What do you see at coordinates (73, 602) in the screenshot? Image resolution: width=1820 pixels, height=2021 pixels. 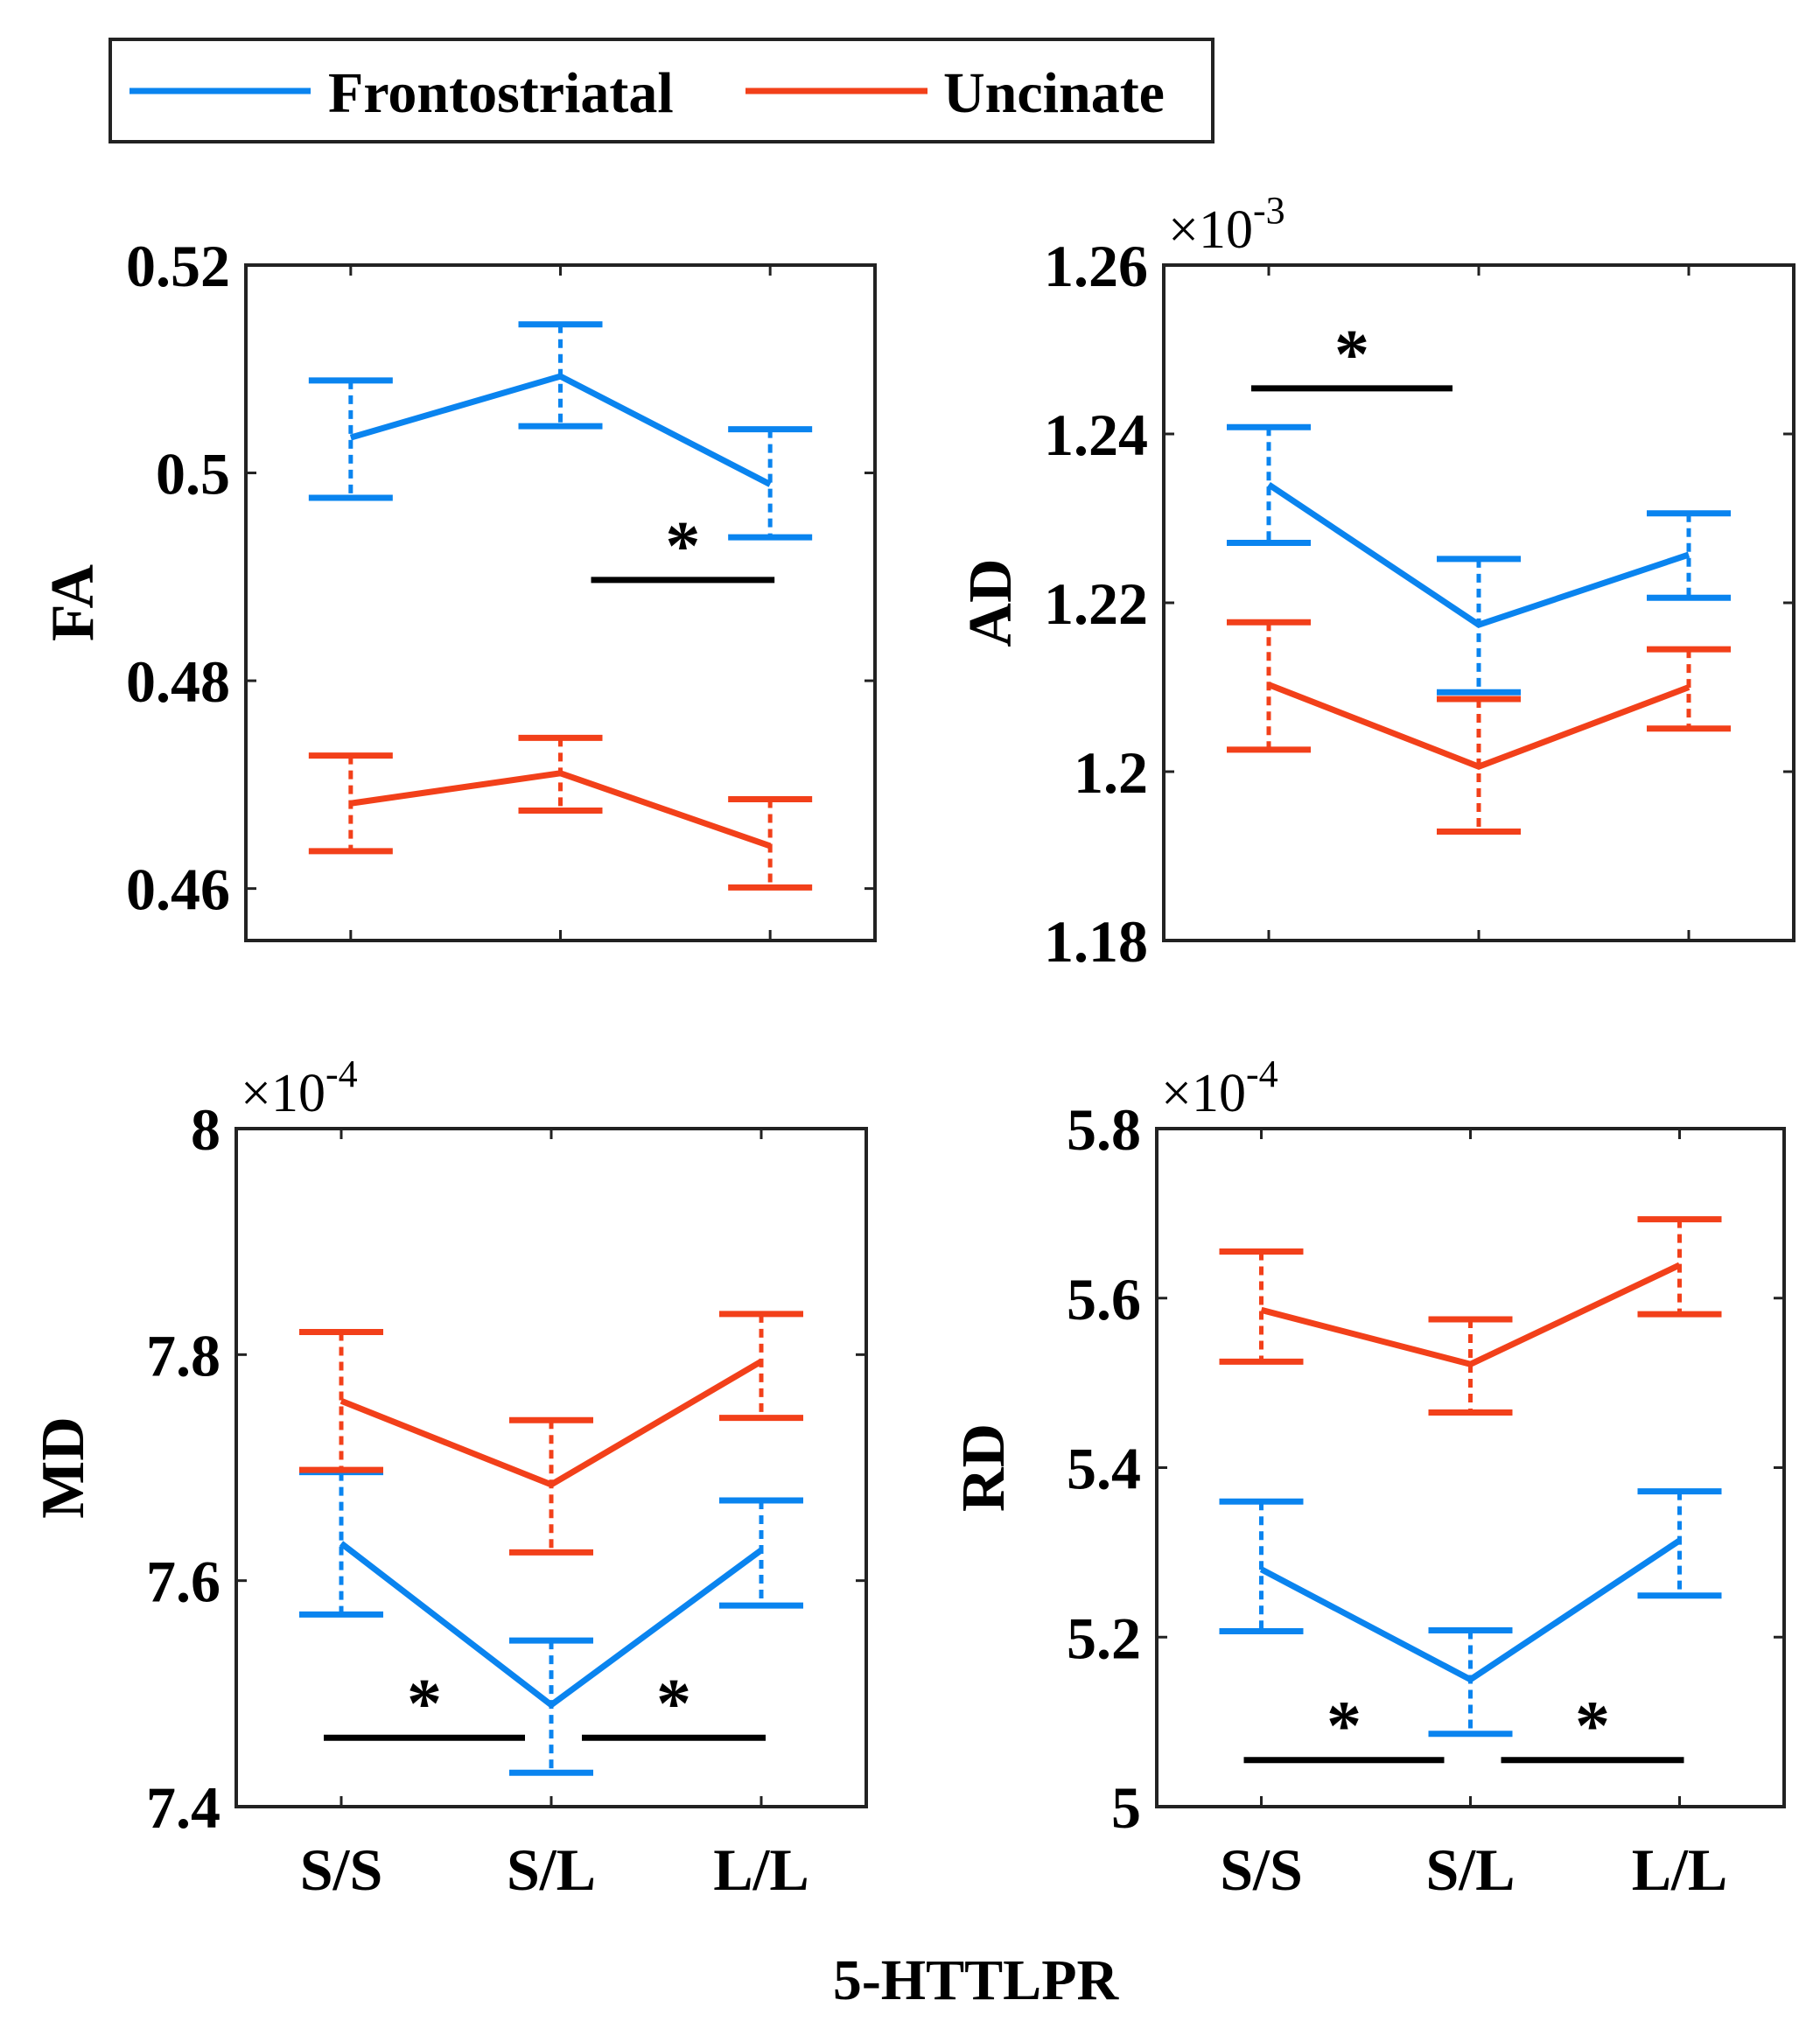 I see `y-axis-label: FA` at bounding box center [73, 602].